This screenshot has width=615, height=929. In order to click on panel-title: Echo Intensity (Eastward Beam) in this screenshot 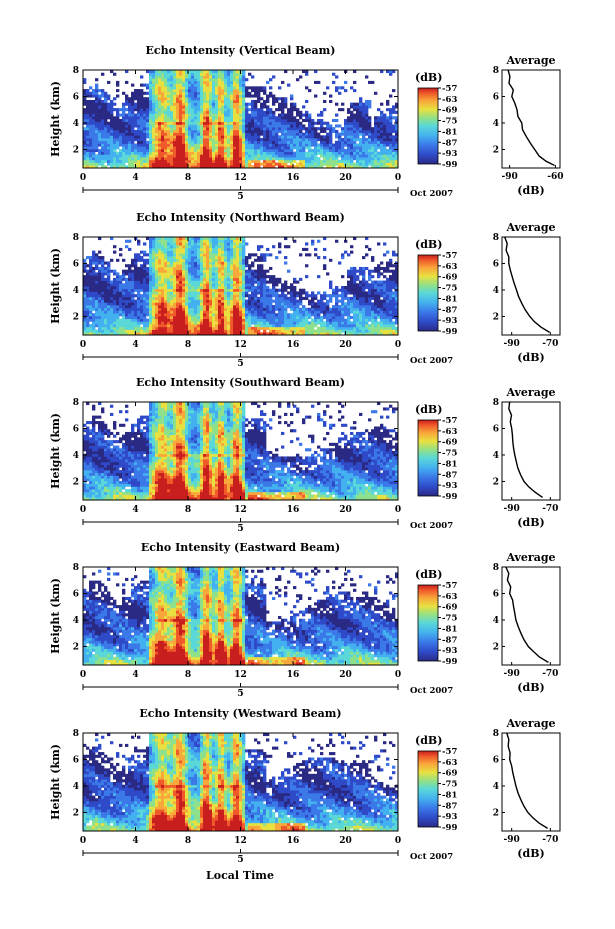, I will do `click(240, 547)`.